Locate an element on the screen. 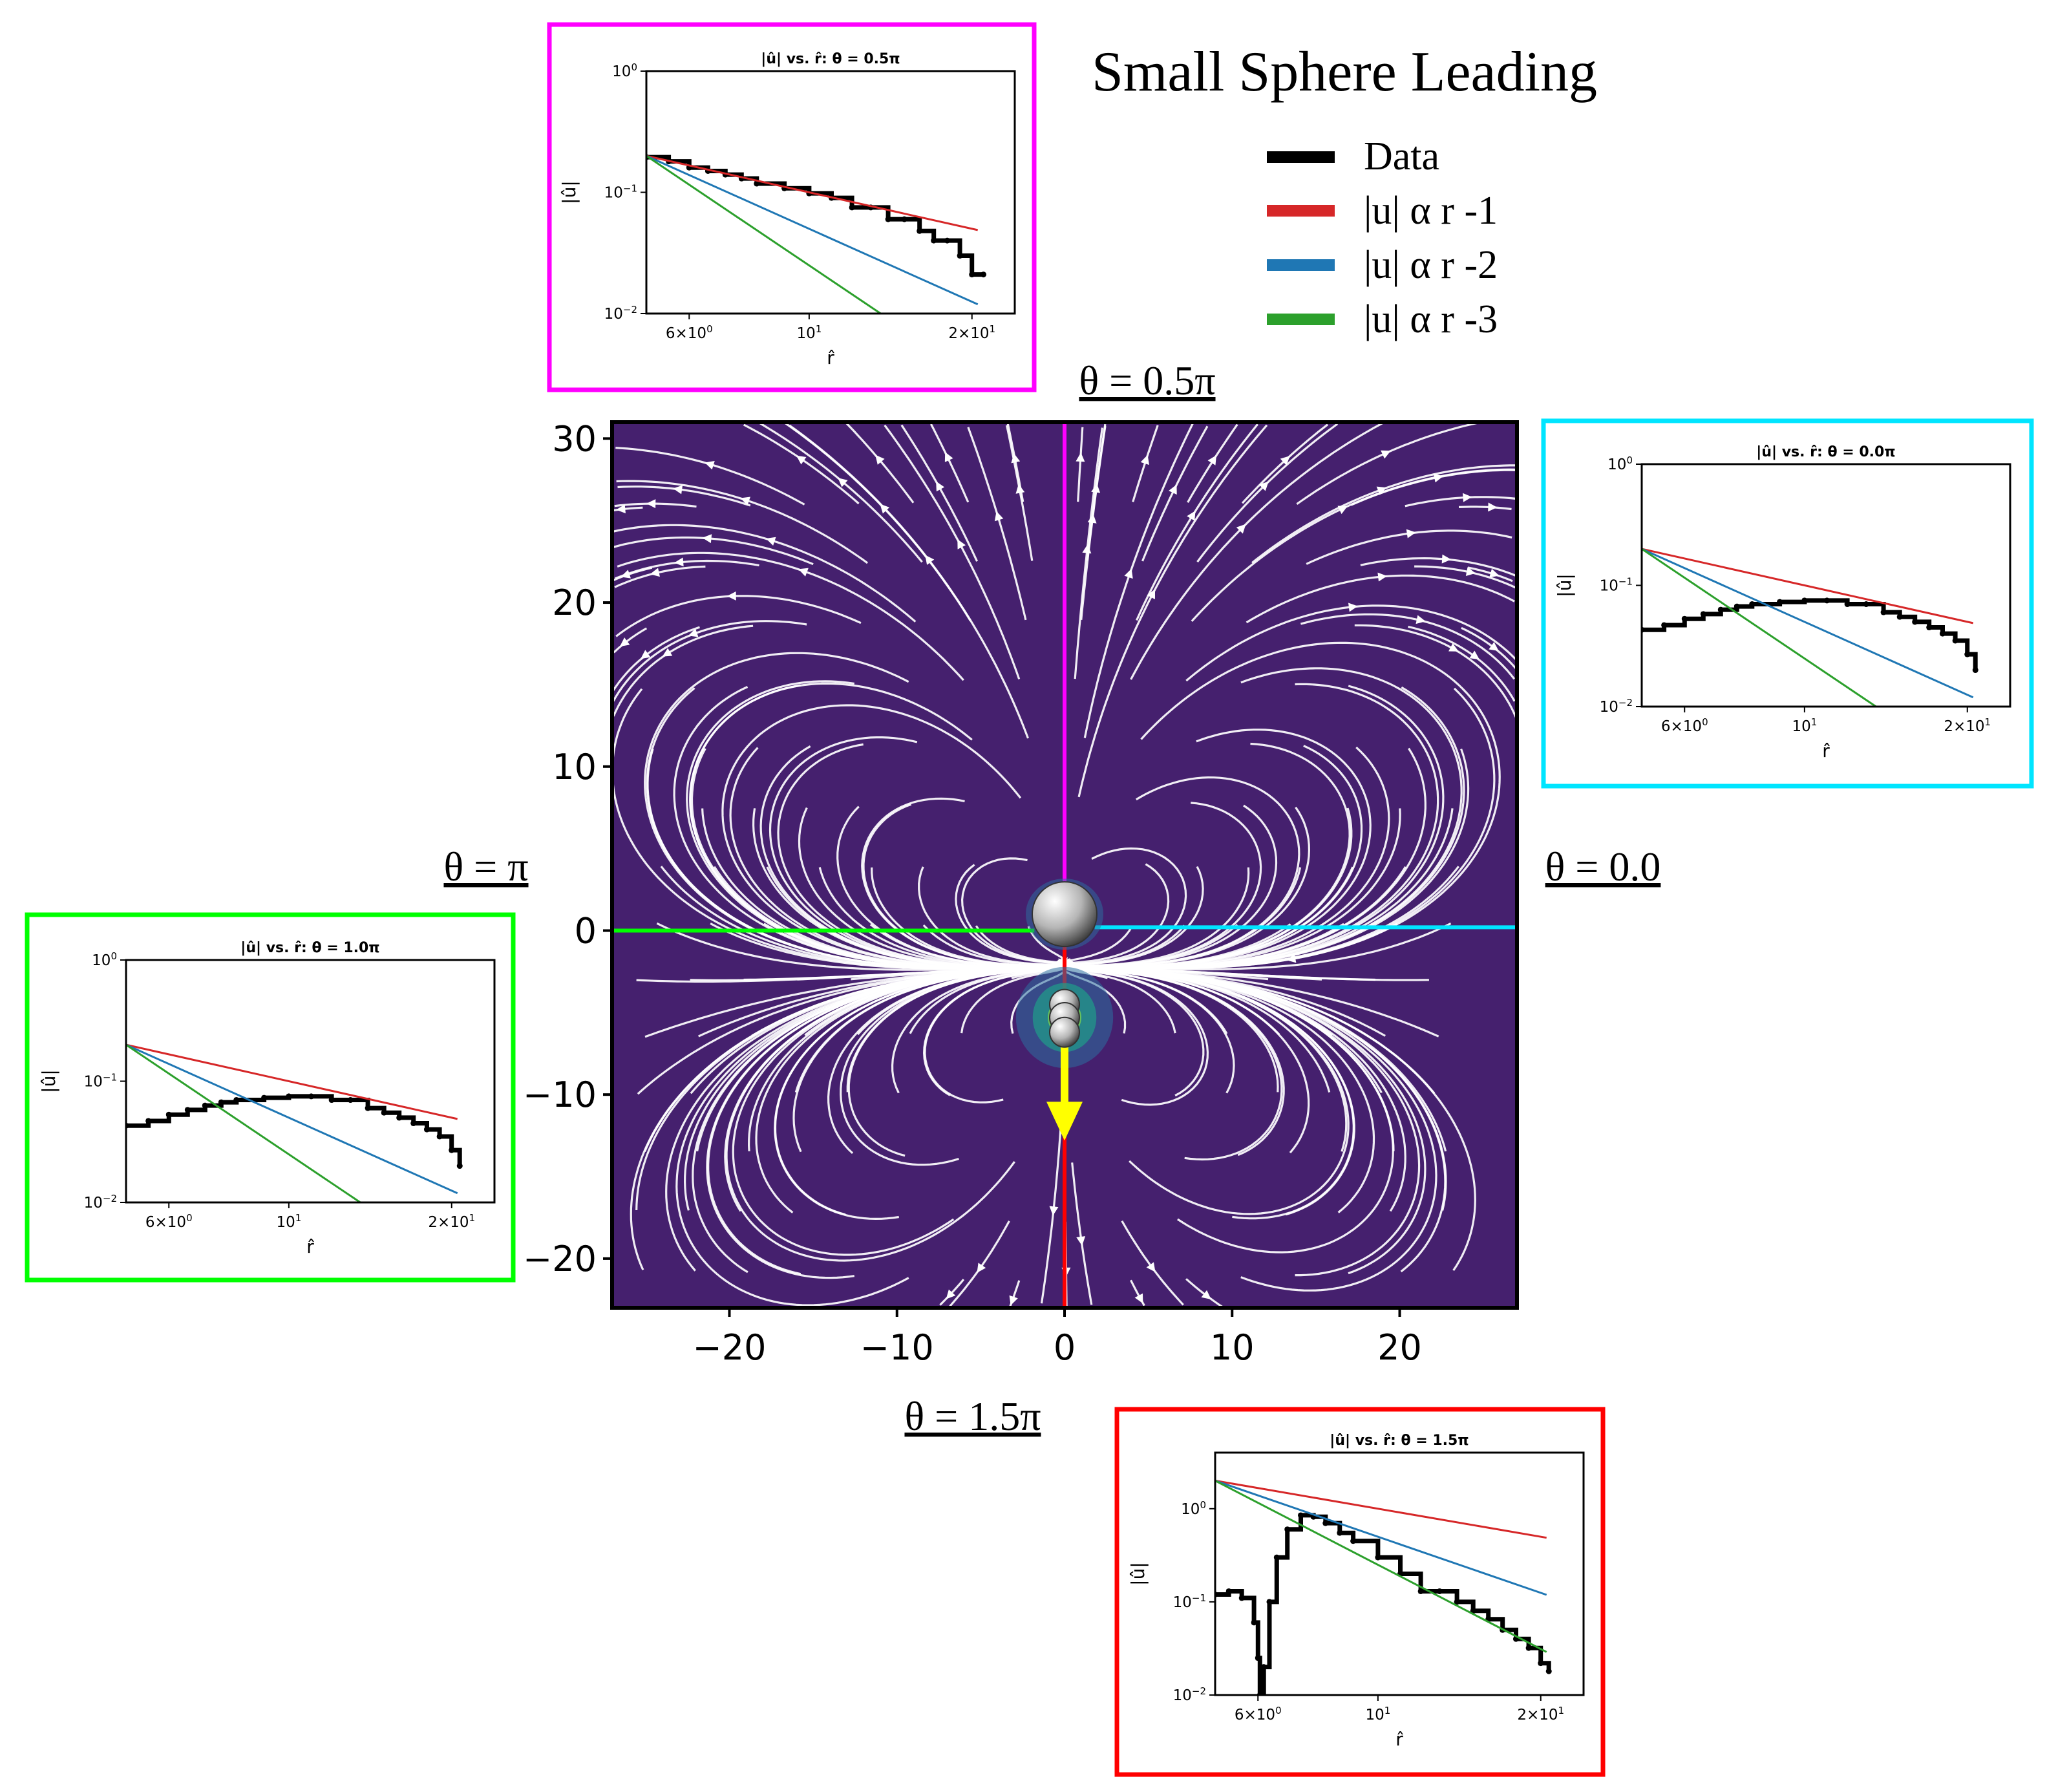  inset-x-tick-label: 101 is located at coordinates (1377, 1714).